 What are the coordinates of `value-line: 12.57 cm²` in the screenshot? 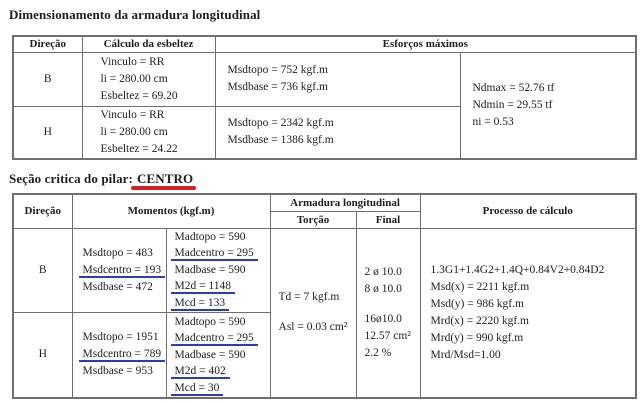 It's located at (387, 335).